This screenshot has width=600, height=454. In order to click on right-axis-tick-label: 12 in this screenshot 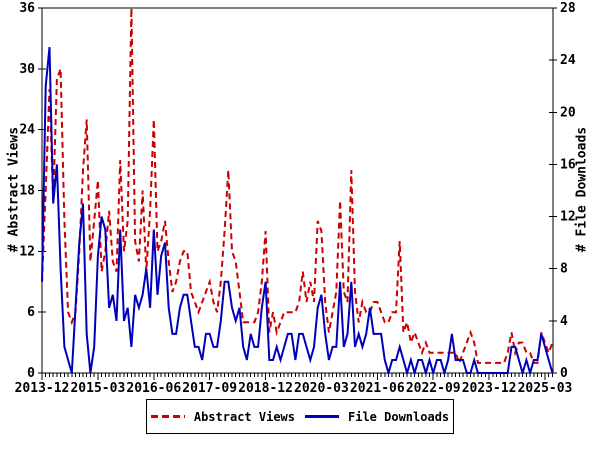, I will do `click(568, 217)`.